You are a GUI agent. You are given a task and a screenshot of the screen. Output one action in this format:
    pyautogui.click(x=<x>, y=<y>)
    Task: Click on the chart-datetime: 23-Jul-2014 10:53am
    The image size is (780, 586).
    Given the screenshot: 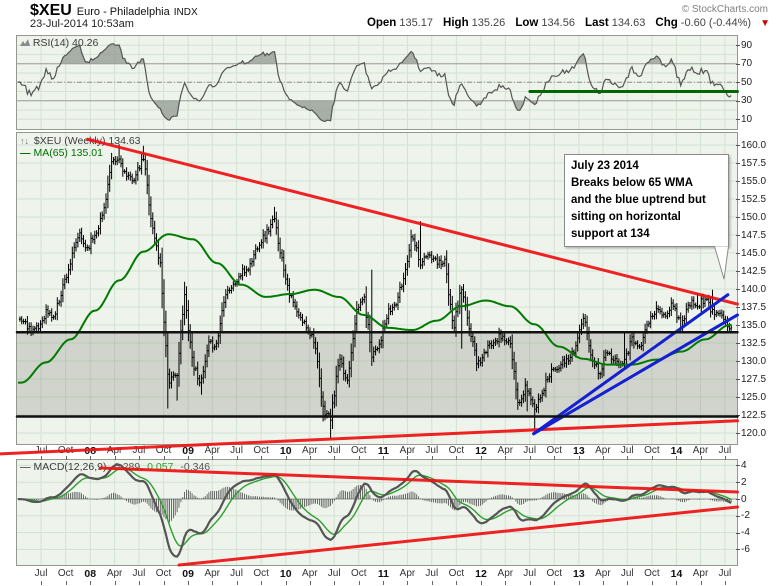 What is the action you would take?
    pyautogui.click(x=82, y=24)
    